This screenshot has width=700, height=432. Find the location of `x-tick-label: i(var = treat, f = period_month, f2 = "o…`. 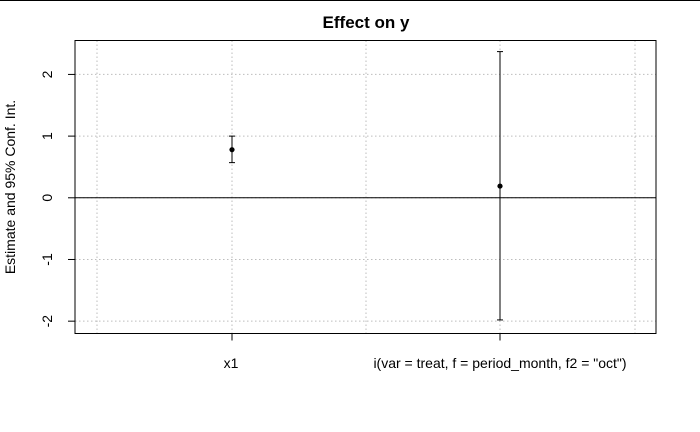

x-tick-label: i(var = treat, f = period_month, f2 = "o… is located at coordinates (499, 363).